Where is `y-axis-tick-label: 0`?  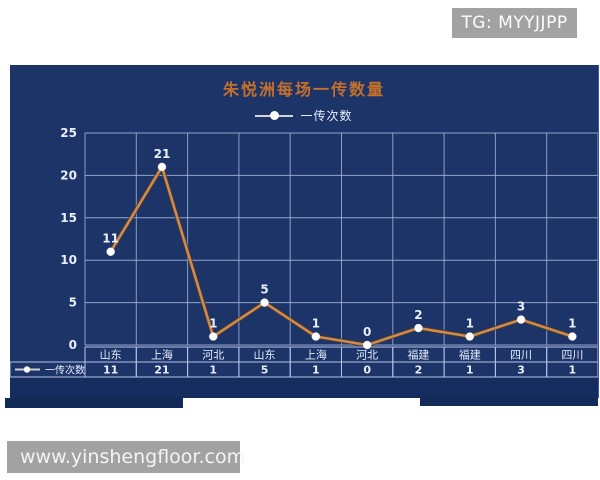
y-axis-tick-label: 0 is located at coordinates (73, 345).